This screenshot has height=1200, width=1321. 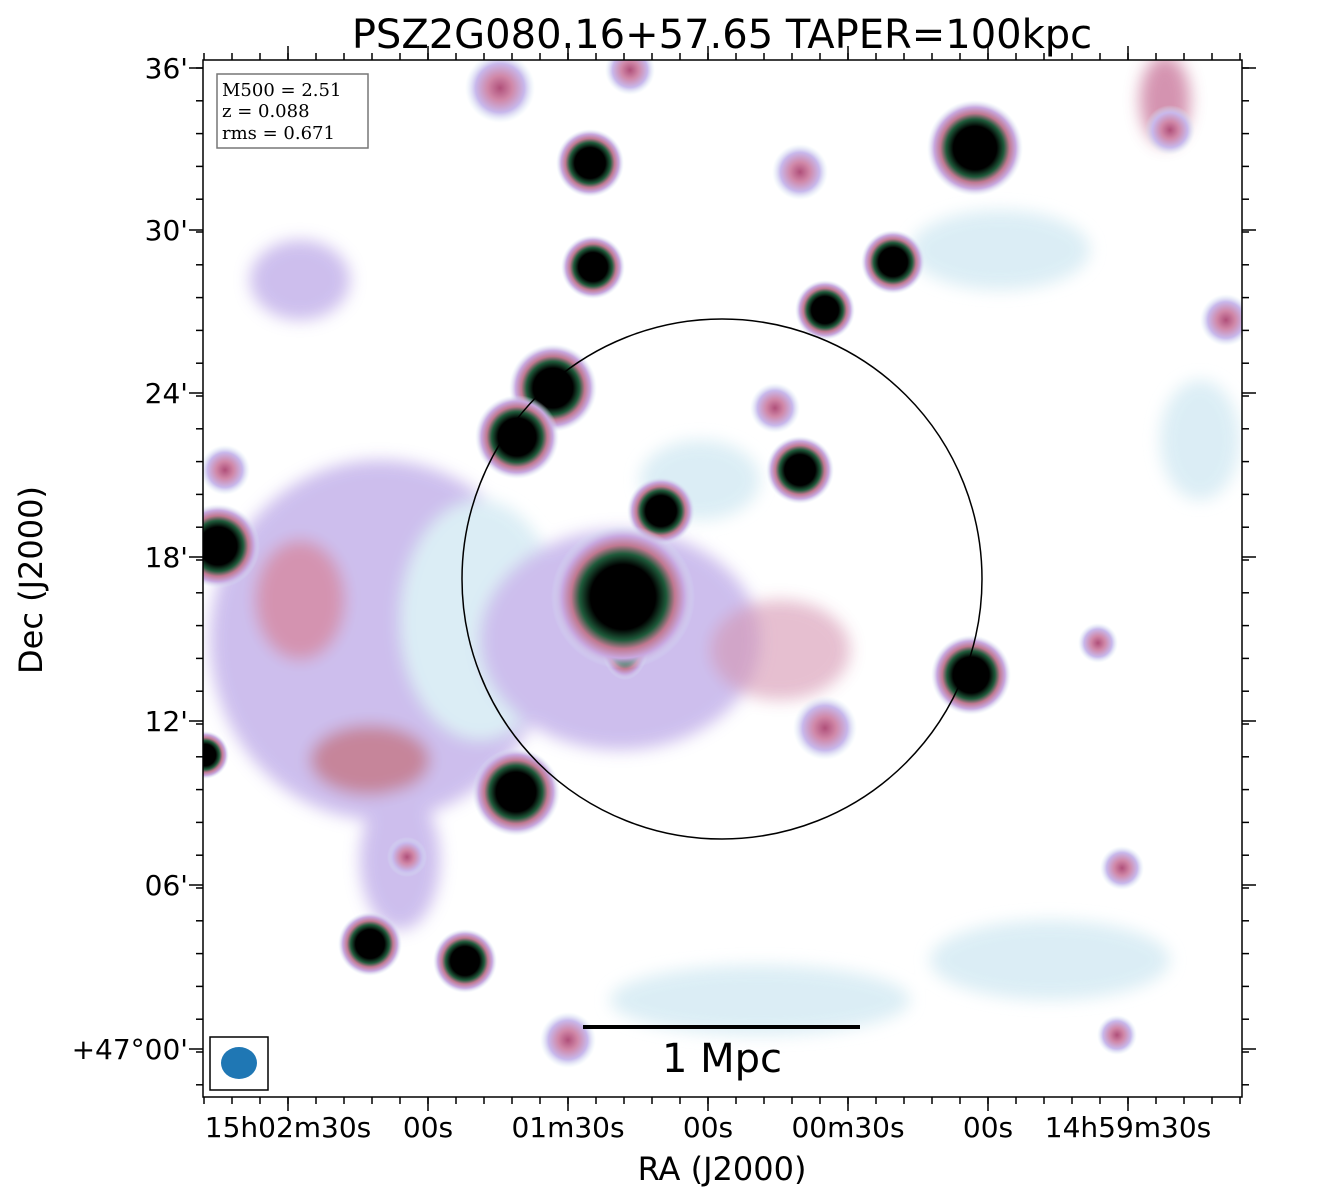 What do you see at coordinates (239, 1063) in the screenshot?
I see `beam` at bounding box center [239, 1063].